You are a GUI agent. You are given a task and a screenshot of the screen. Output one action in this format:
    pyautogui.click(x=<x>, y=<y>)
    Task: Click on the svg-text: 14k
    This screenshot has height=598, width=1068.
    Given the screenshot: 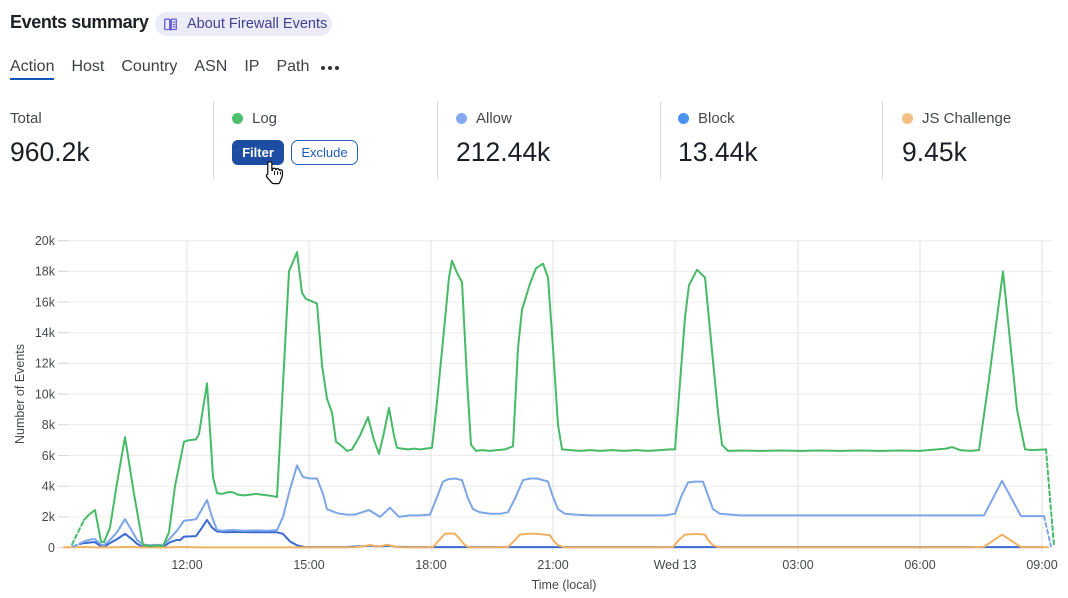 What is the action you would take?
    pyautogui.click(x=45, y=333)
    